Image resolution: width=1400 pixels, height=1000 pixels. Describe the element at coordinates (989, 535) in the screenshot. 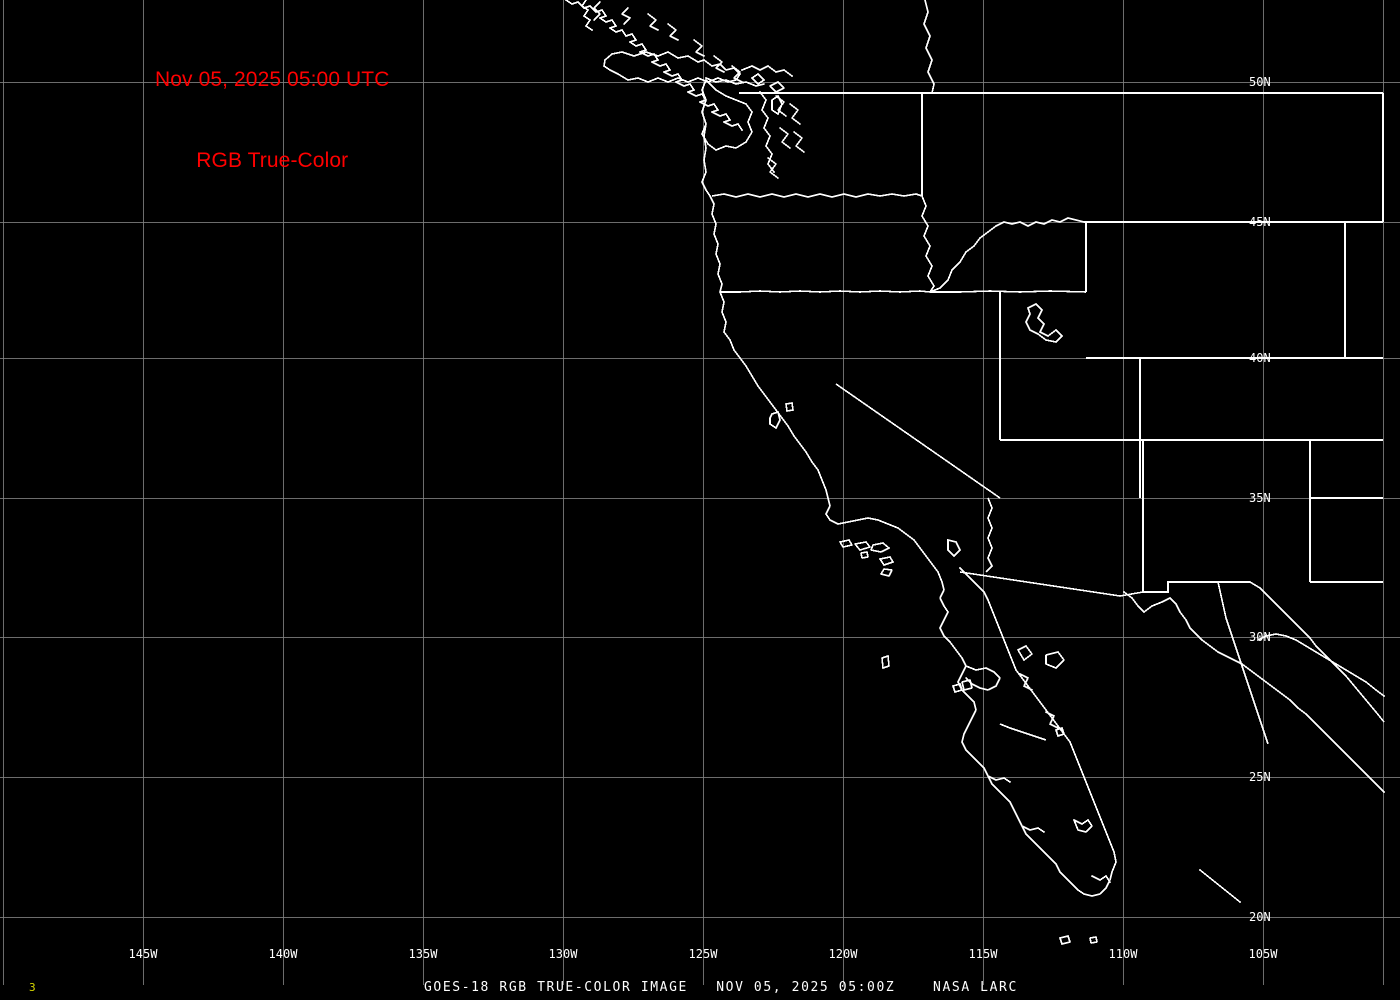

I see `border-az-ca` at that location.